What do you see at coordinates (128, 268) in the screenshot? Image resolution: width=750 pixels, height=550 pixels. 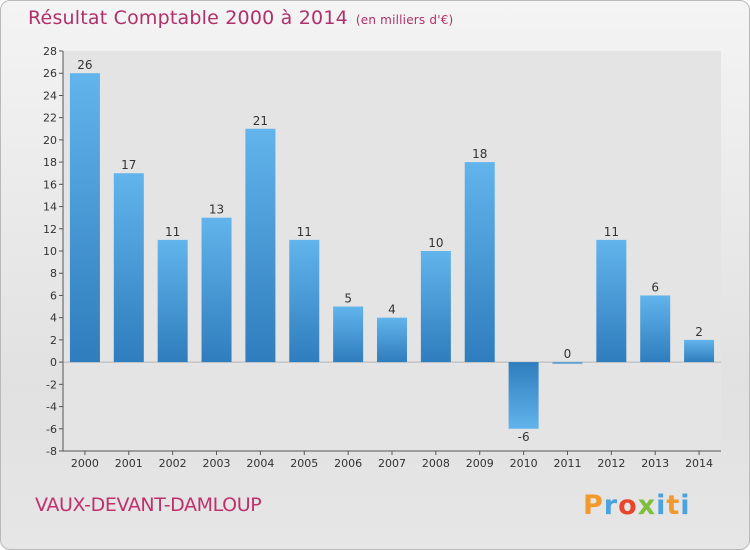 I see `bar-2001` at bounding box center [128, 268].